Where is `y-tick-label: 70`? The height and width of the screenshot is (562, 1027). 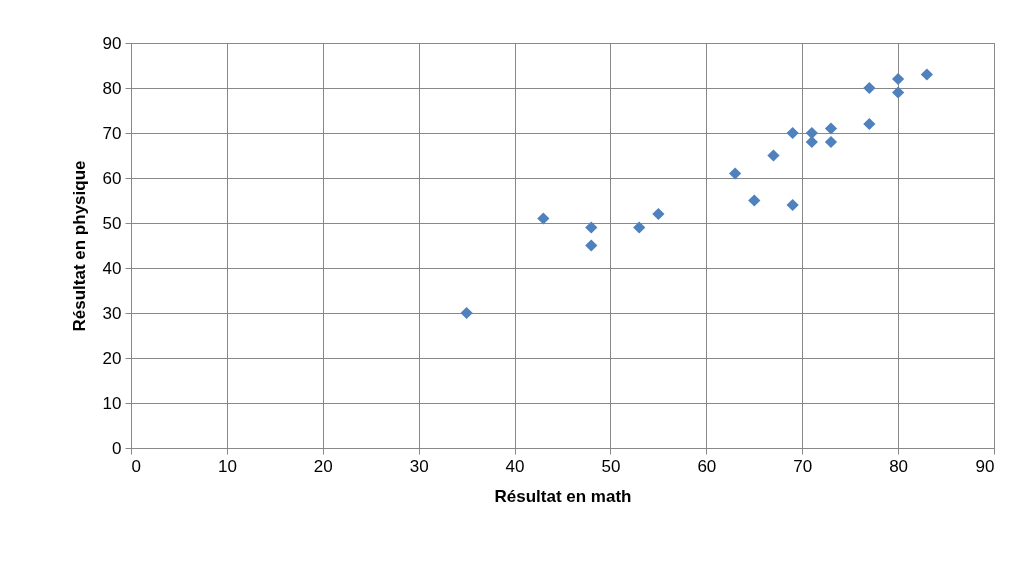
y-tick-label: 70 is located at coordinates (112, 133).